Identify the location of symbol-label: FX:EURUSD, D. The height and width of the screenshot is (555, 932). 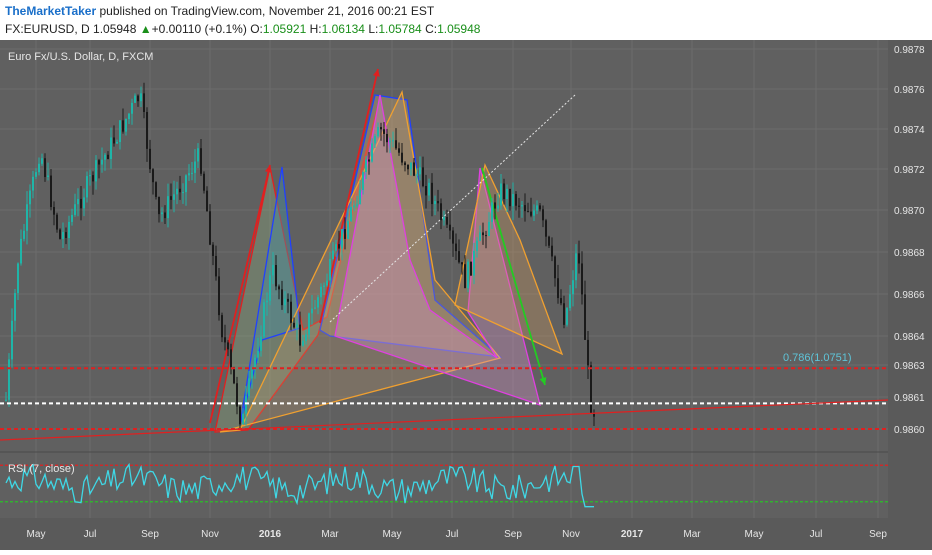
(47, 29).